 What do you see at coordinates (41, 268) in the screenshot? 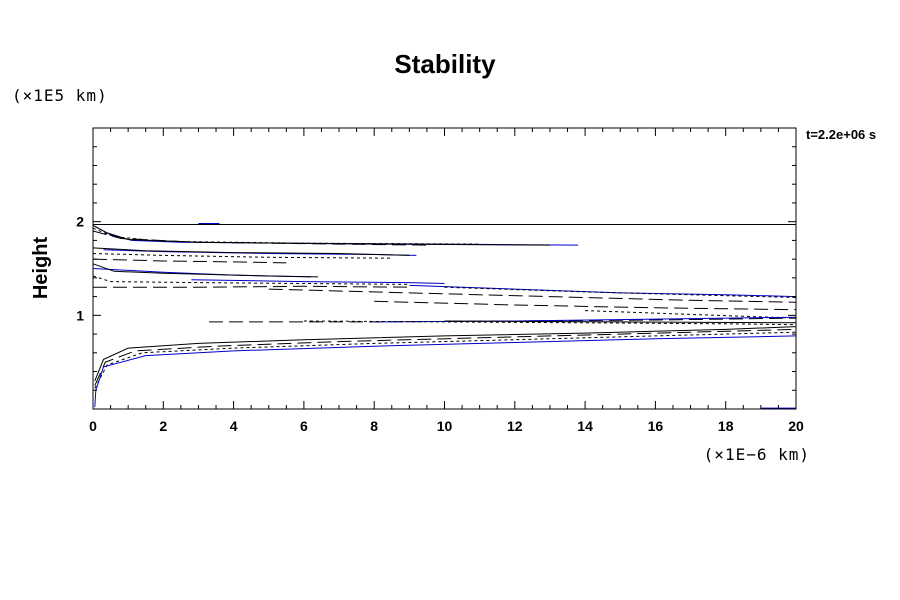
I see `y-axis-label: Height` at bounding box center [41, 268].